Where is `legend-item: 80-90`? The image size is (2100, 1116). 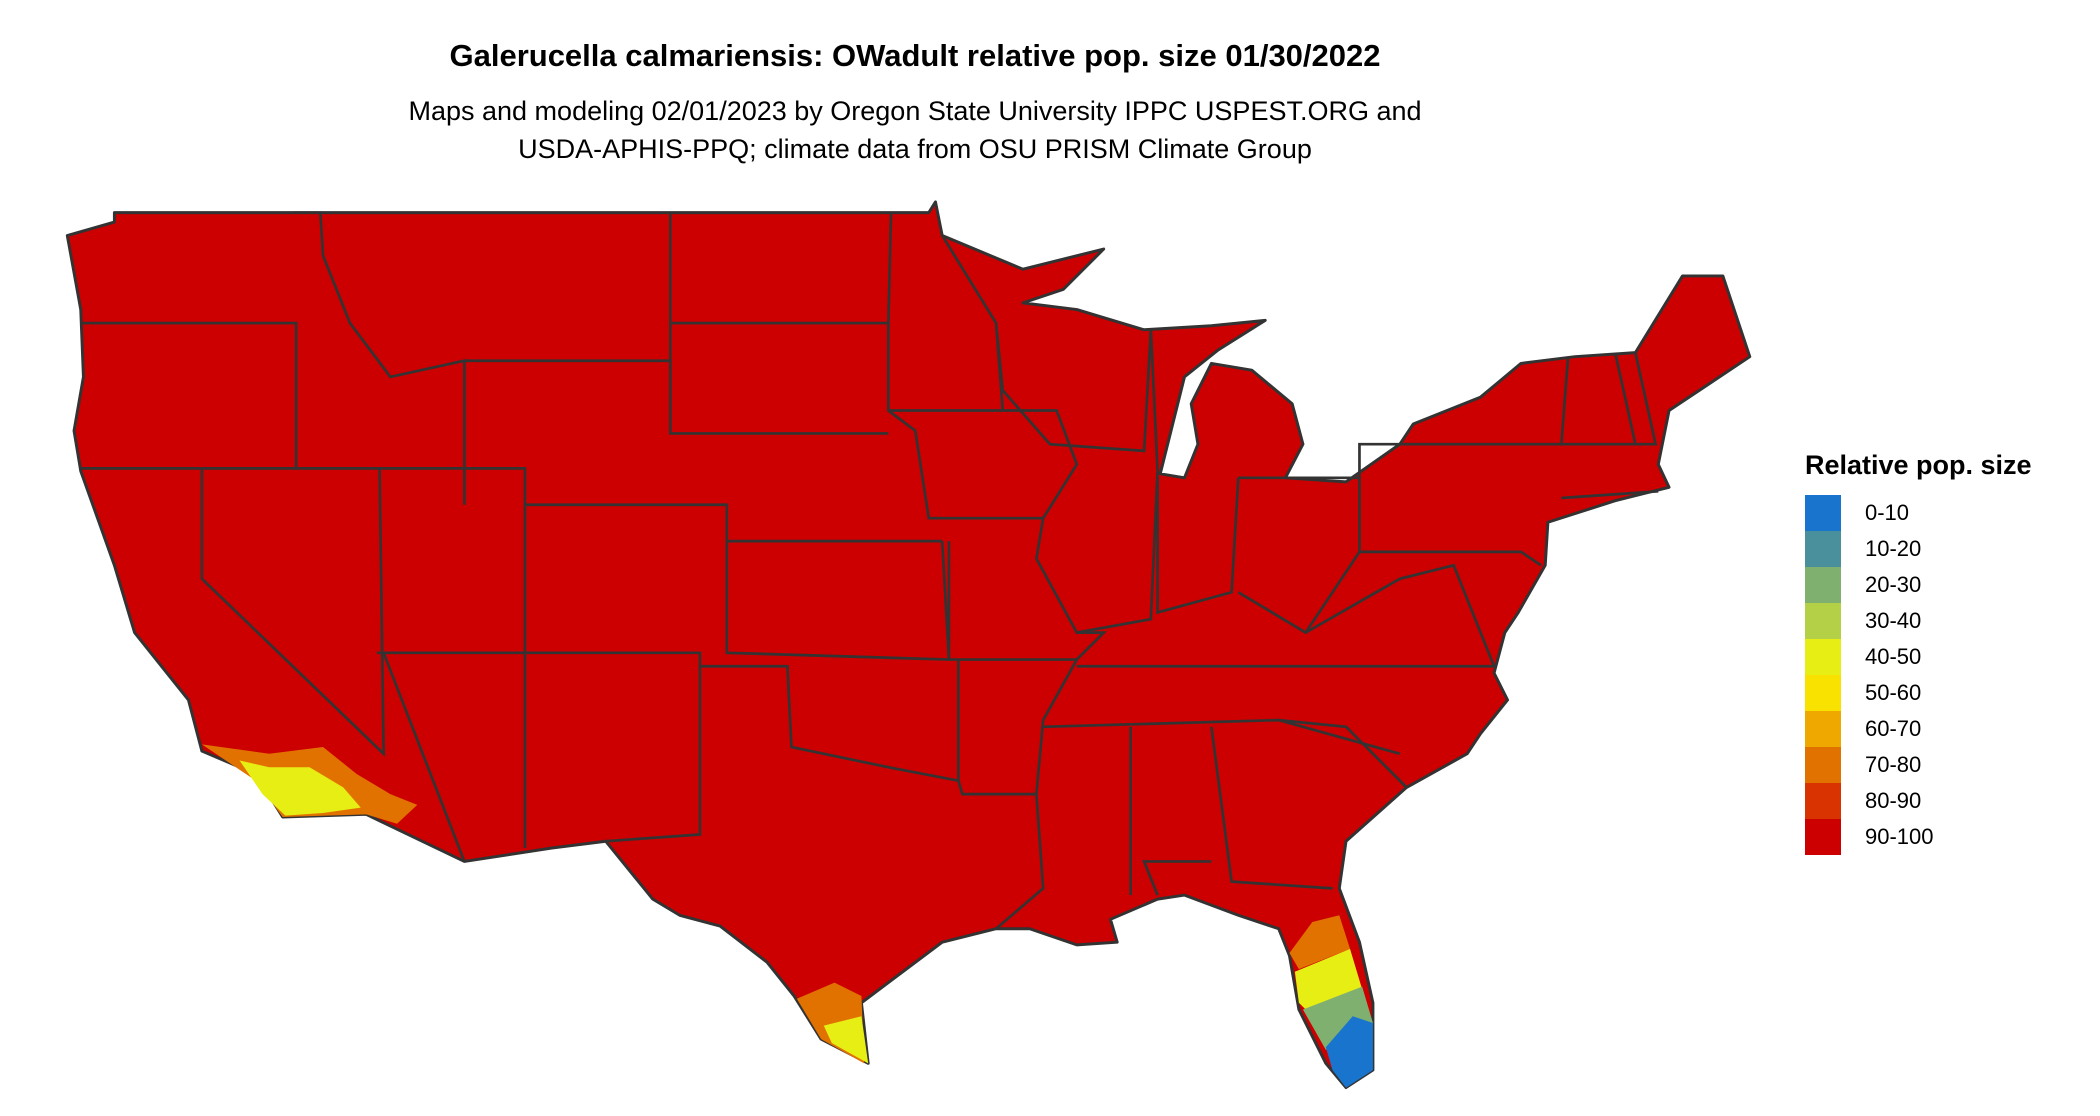 legend-item: 80-90 is located at coordinates (1918, 801).